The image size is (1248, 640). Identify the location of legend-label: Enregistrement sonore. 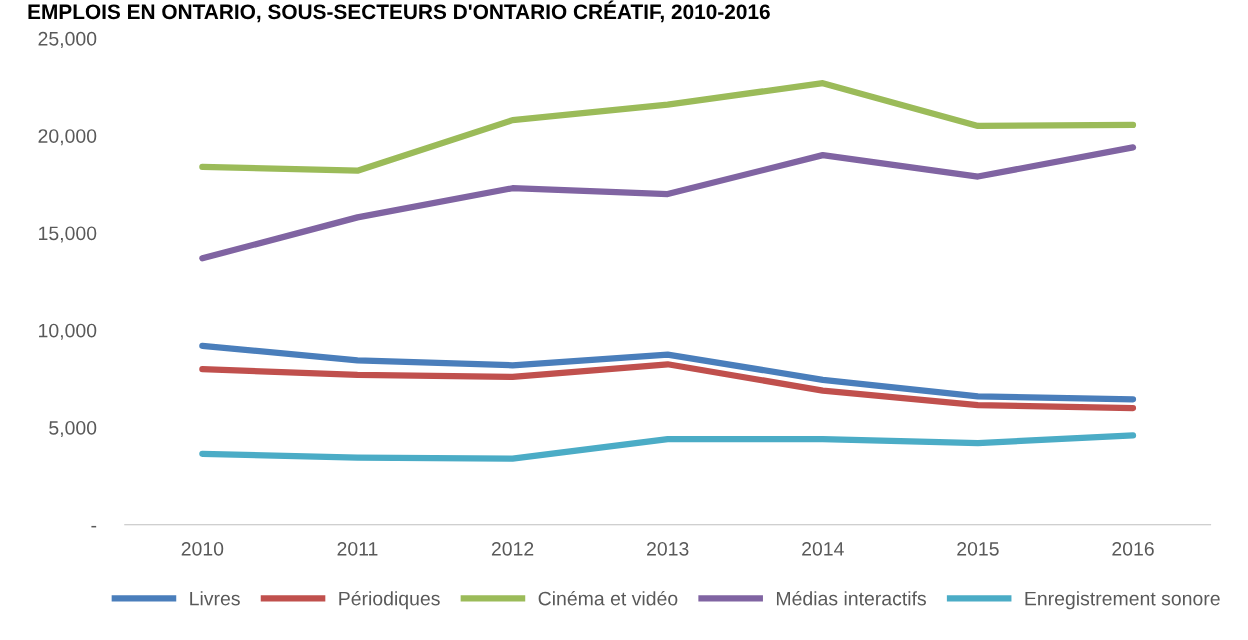
(1122, 600).